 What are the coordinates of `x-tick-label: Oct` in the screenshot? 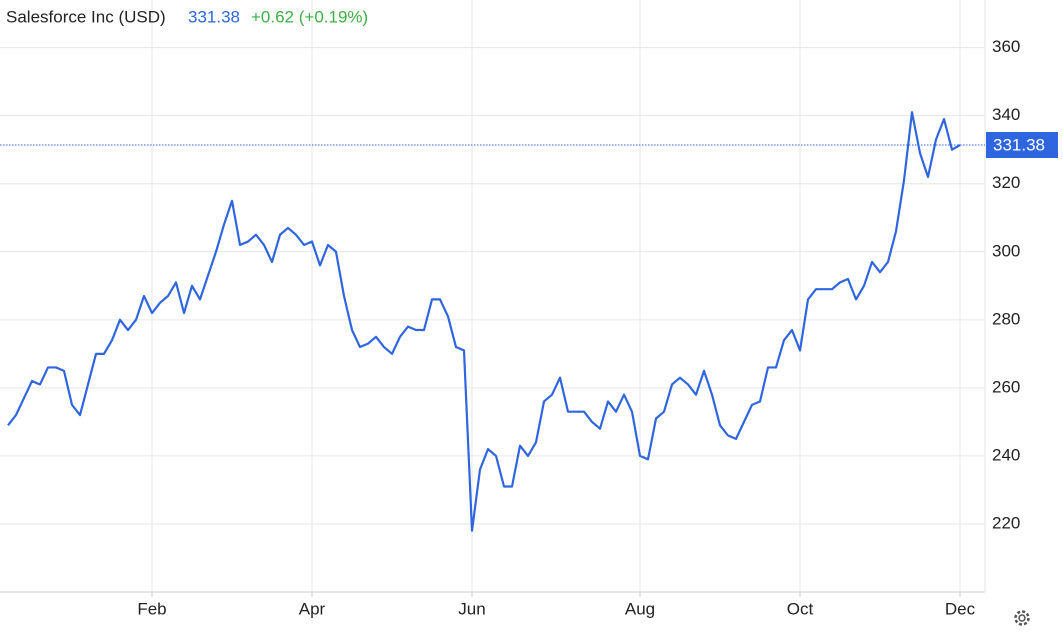 It's located at (800, 608).